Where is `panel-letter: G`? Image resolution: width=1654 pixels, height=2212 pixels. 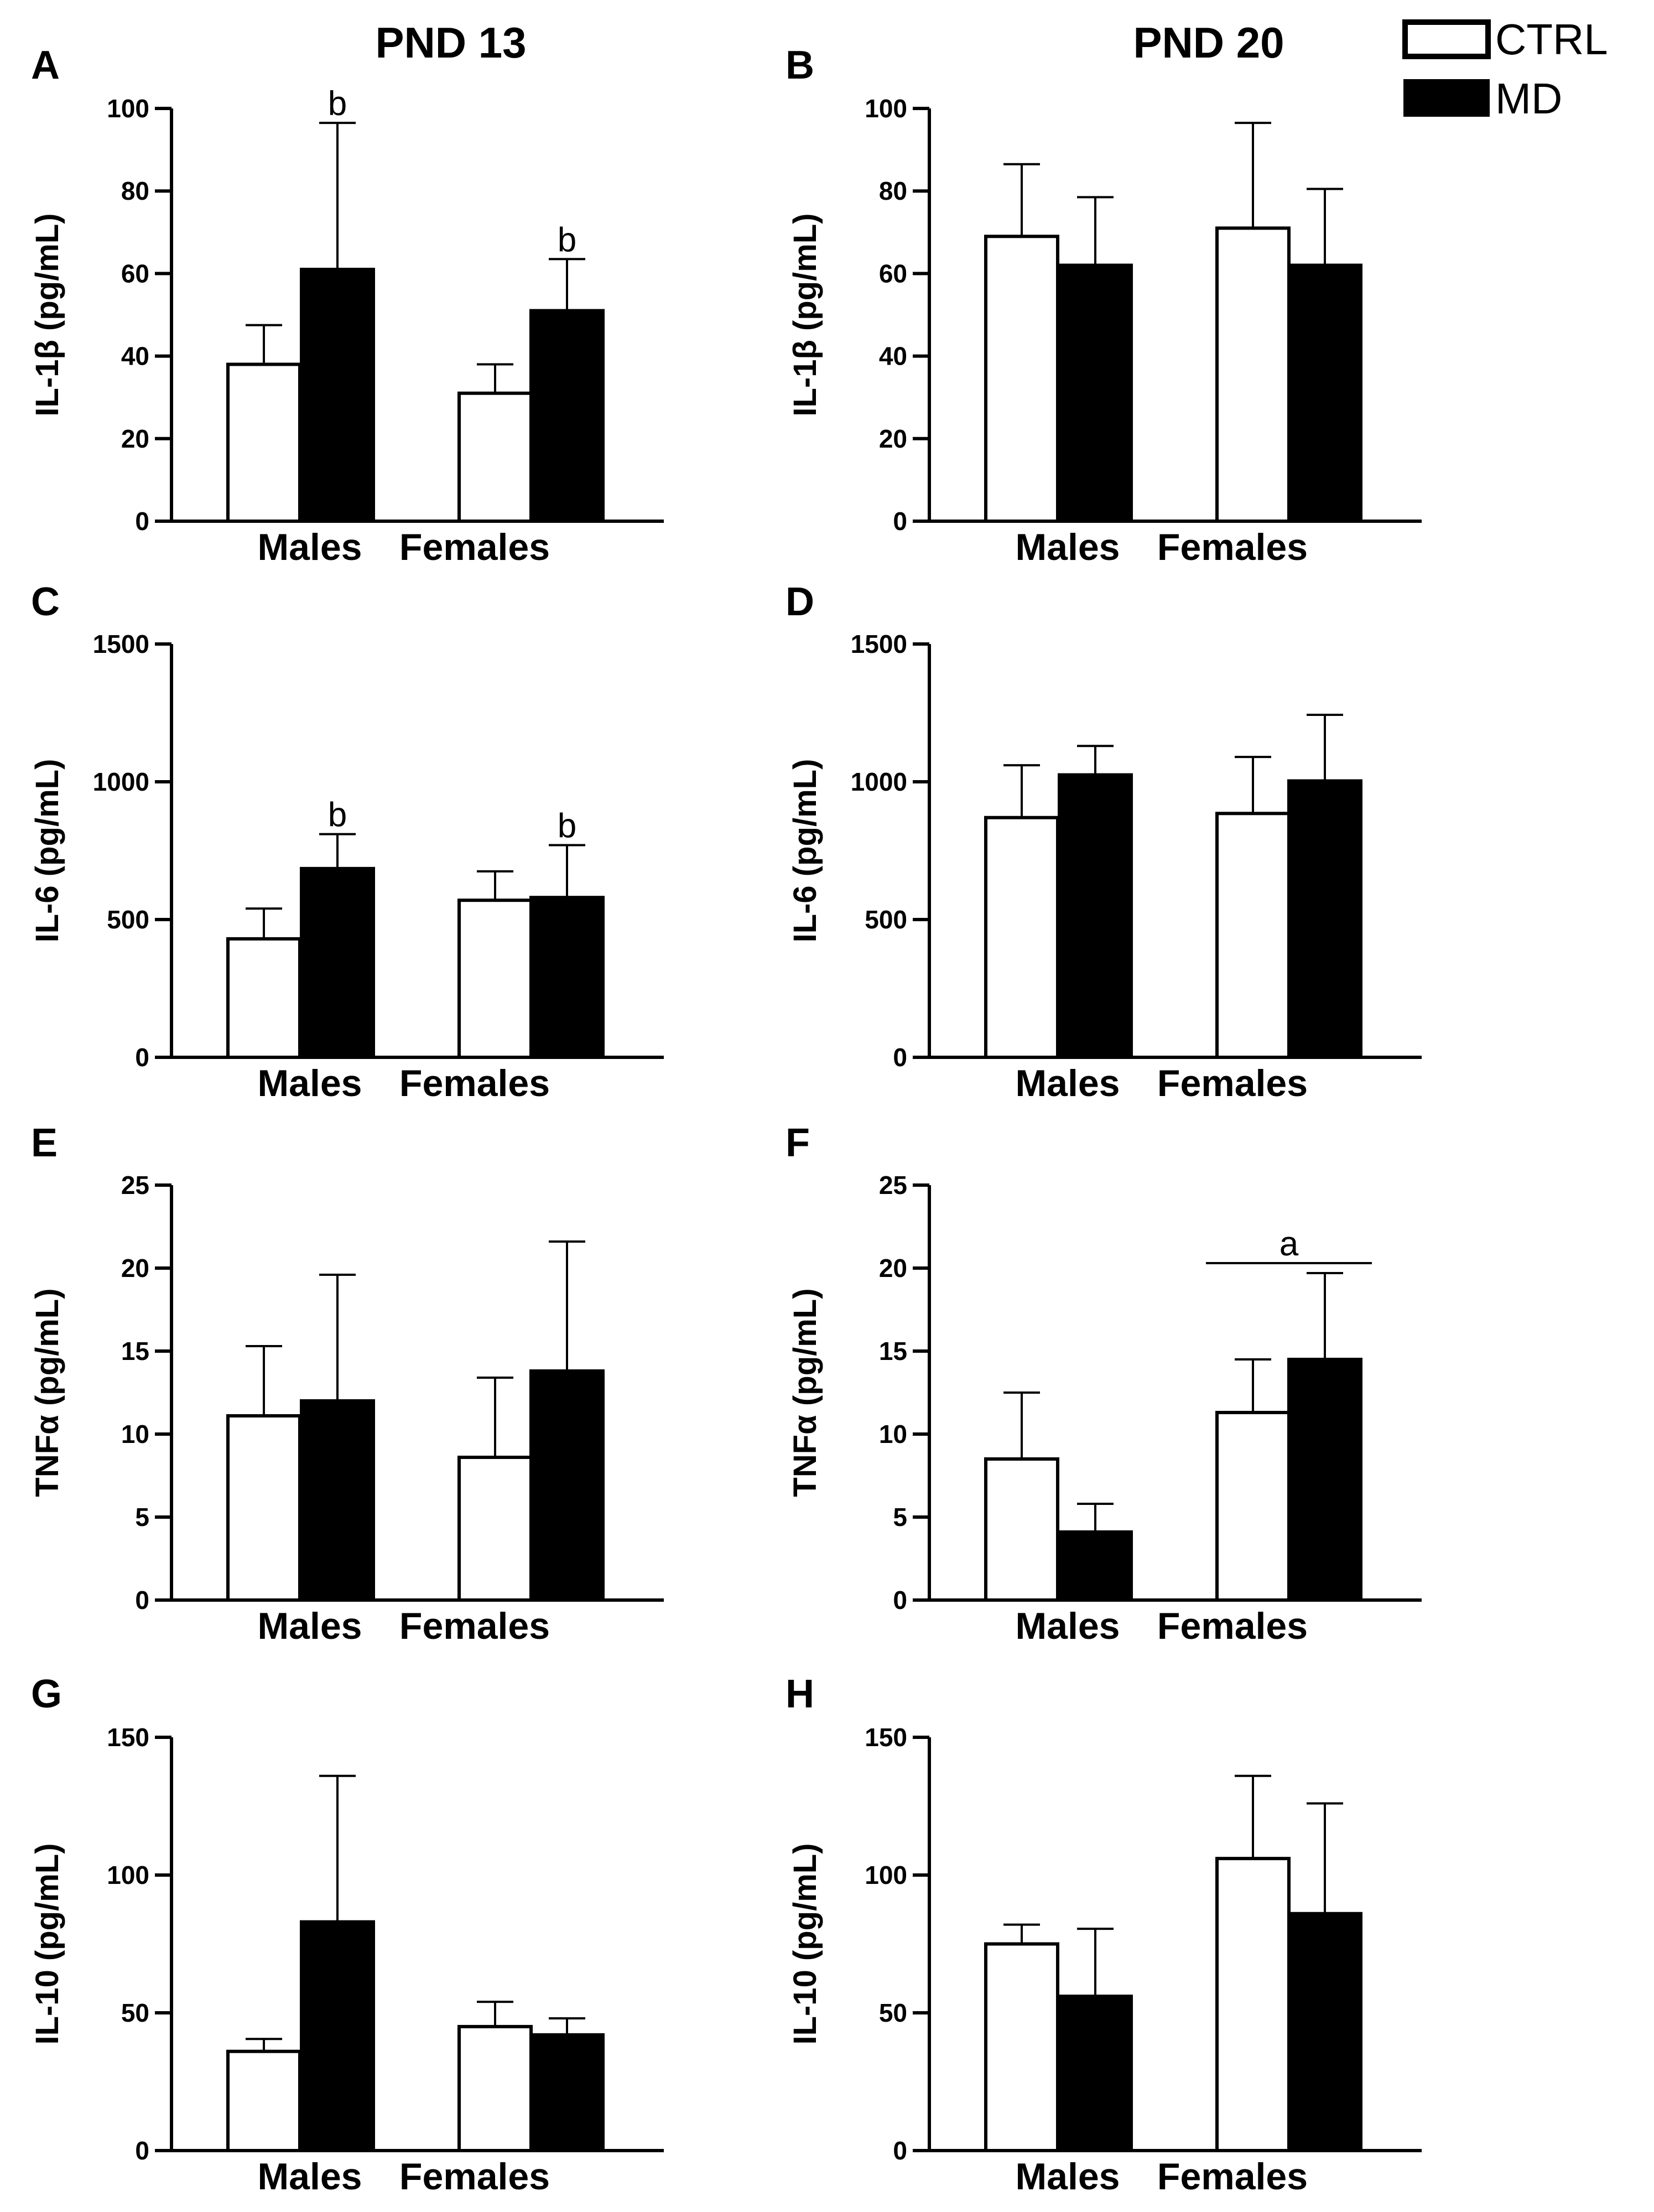 panel-letter: G is located at coordinates (46, 1694).